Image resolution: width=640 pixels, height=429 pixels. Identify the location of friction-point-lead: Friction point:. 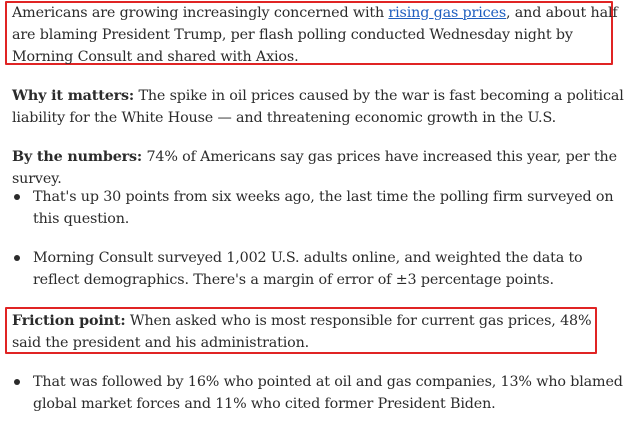
(69, 321).